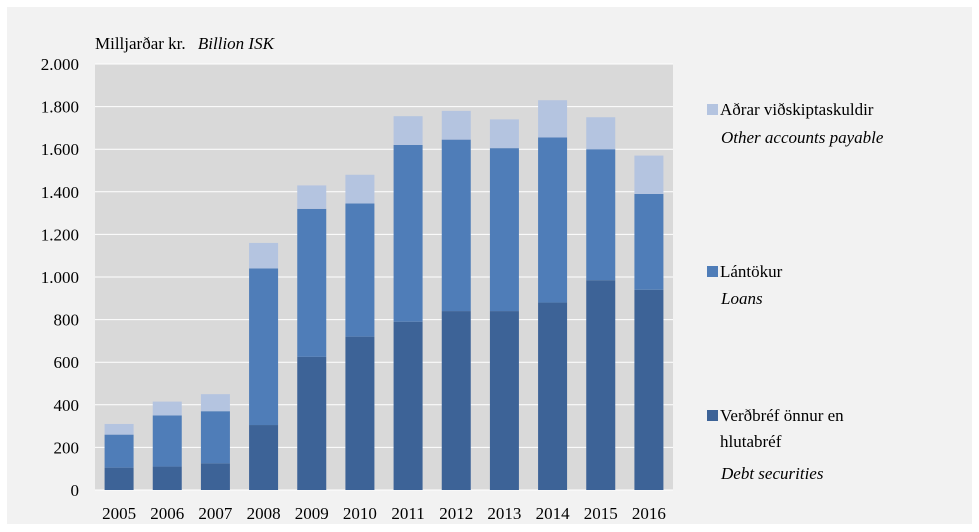  I want to click on x-tick-label: 2015, so click(601, 513).